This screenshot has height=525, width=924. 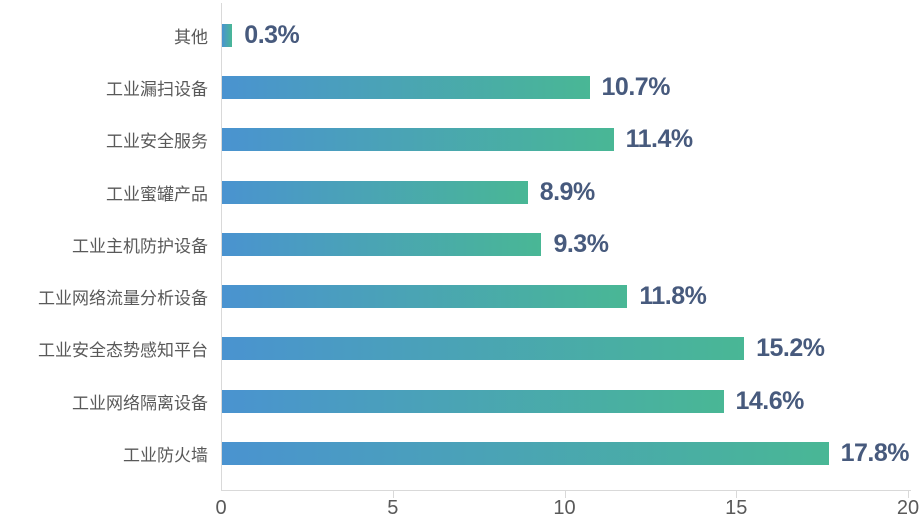 I want to click on value-label: 11.4%, so click(x=659, y=139).